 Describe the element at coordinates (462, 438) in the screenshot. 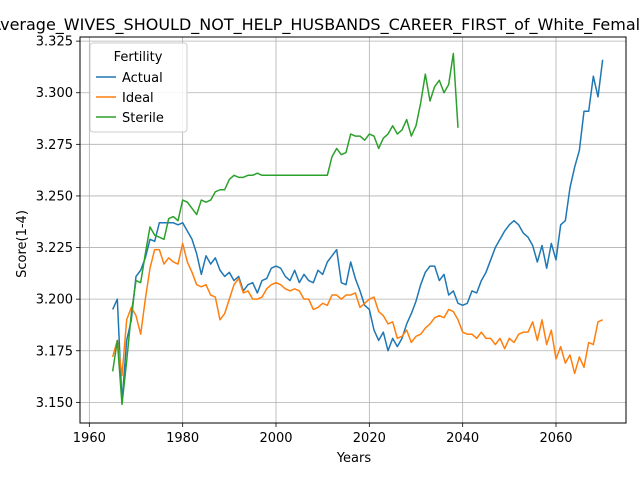

I see `x-tick-label: 2040` at that location.